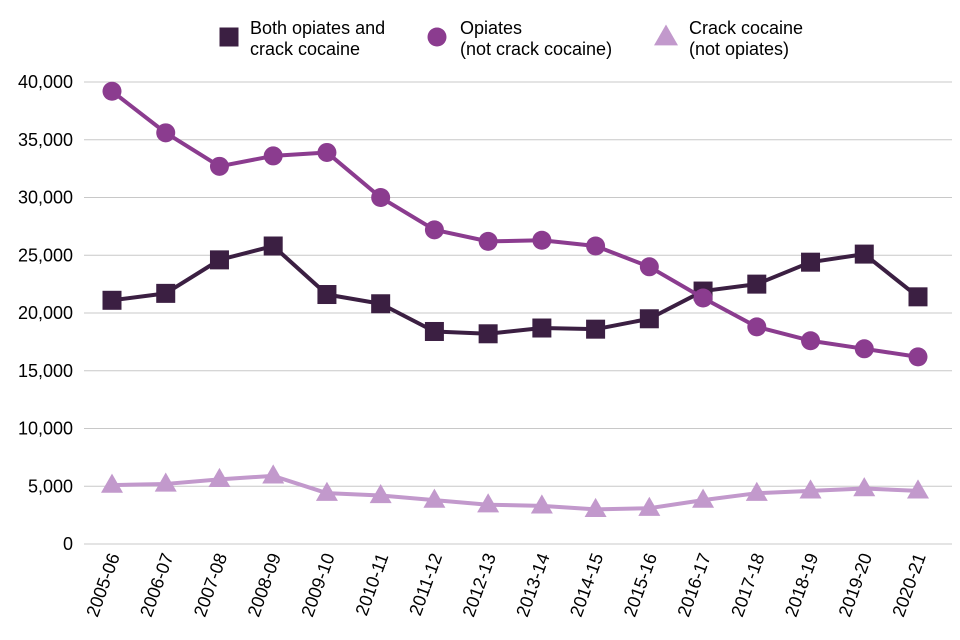 The width and height of the screenshot is (960, 640). I want to click on y-tick-label: 35,000, so click(45, 140).